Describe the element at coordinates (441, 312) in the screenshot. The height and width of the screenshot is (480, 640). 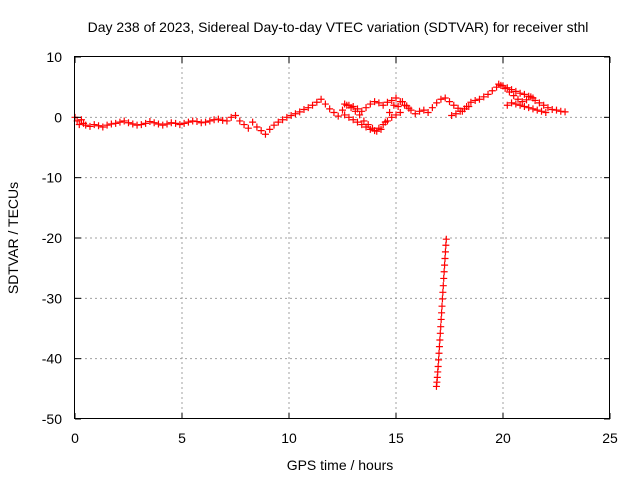
I see `series-drop` at that location.